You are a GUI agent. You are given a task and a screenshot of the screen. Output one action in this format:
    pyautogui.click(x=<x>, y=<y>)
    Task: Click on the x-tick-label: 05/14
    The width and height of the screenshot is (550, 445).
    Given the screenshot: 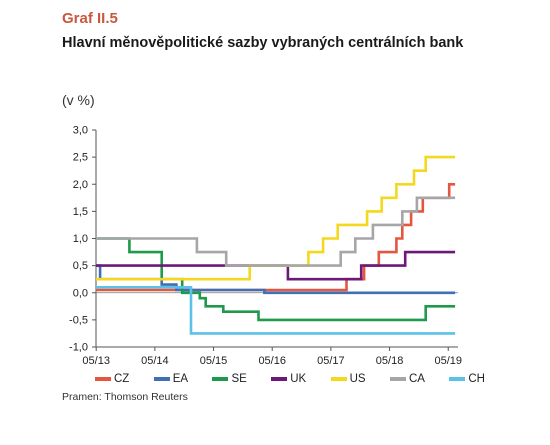 What is the action you would take?
    pyautogui.click(x=155, y=361)
    